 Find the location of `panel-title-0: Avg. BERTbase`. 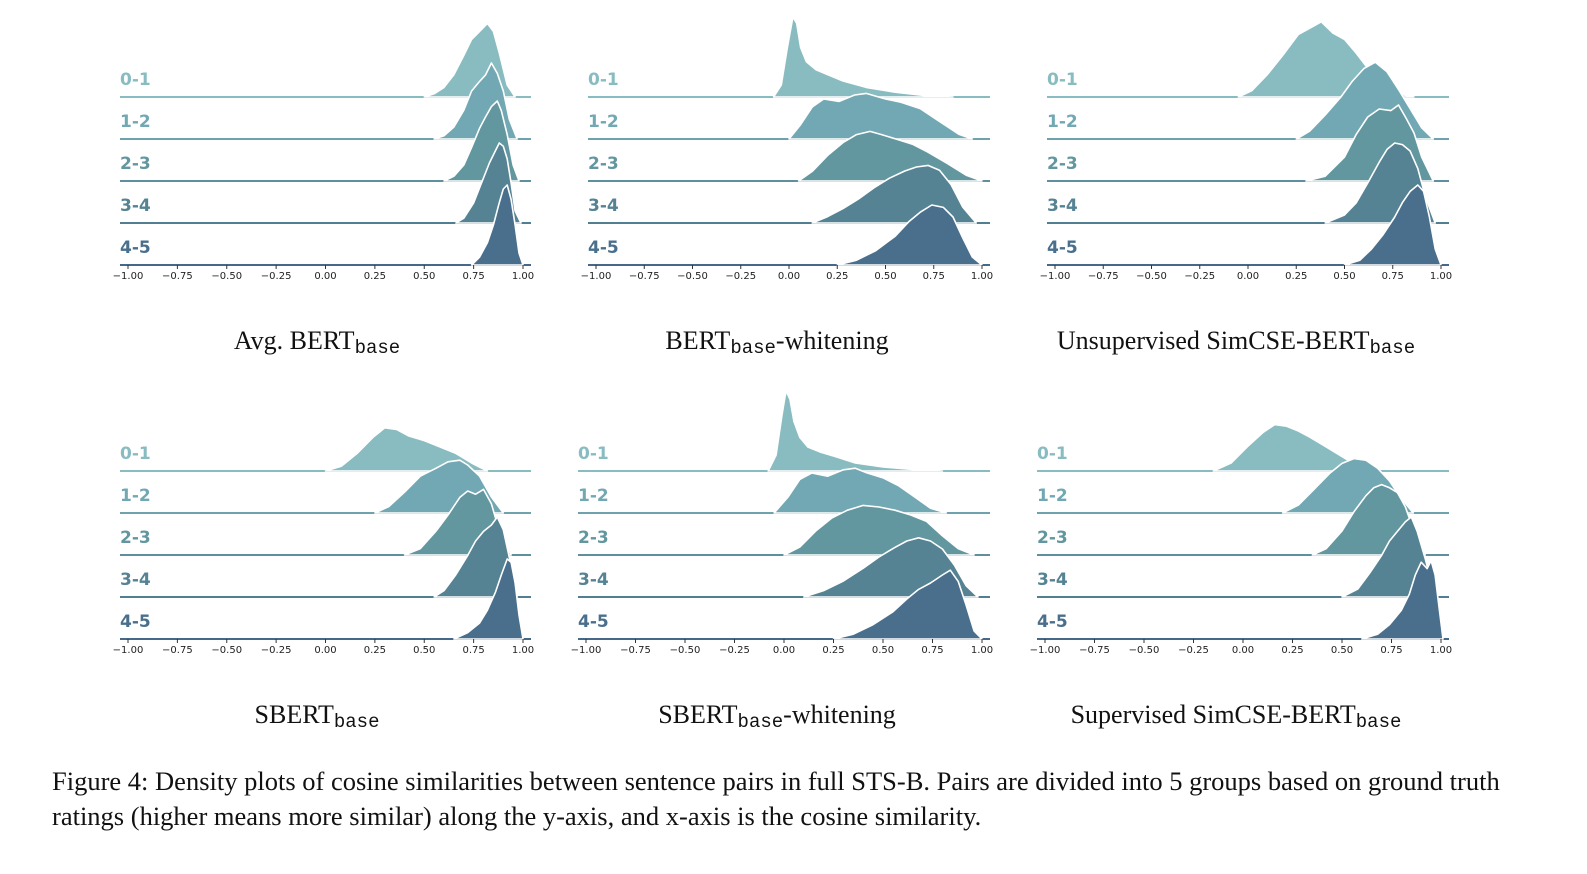

panel-title-0: Avg. BERTbase is located at coordinates (317, 342).